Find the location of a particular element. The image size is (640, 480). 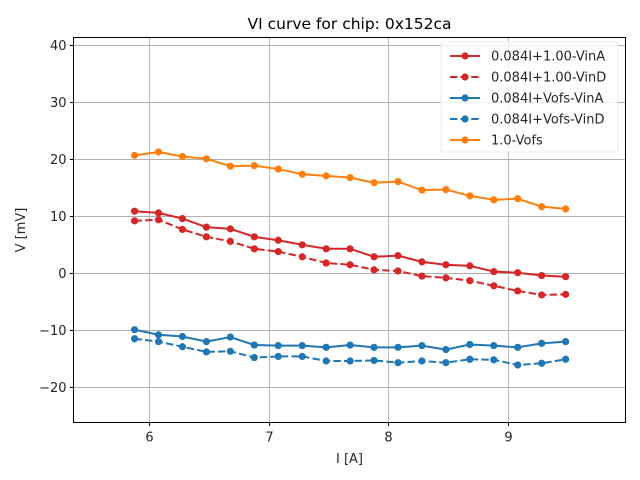

legend-frame is located at coordinates (529, 97).